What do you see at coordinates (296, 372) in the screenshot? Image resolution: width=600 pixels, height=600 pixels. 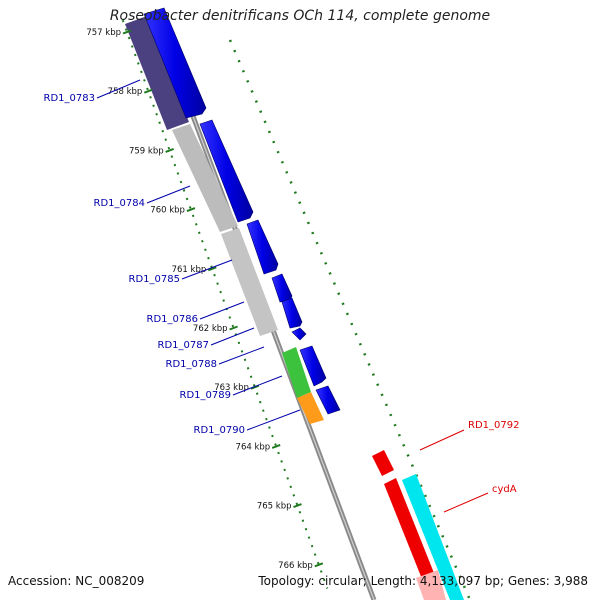 I see `gc-segment-green` at bounding box center [296, 372].